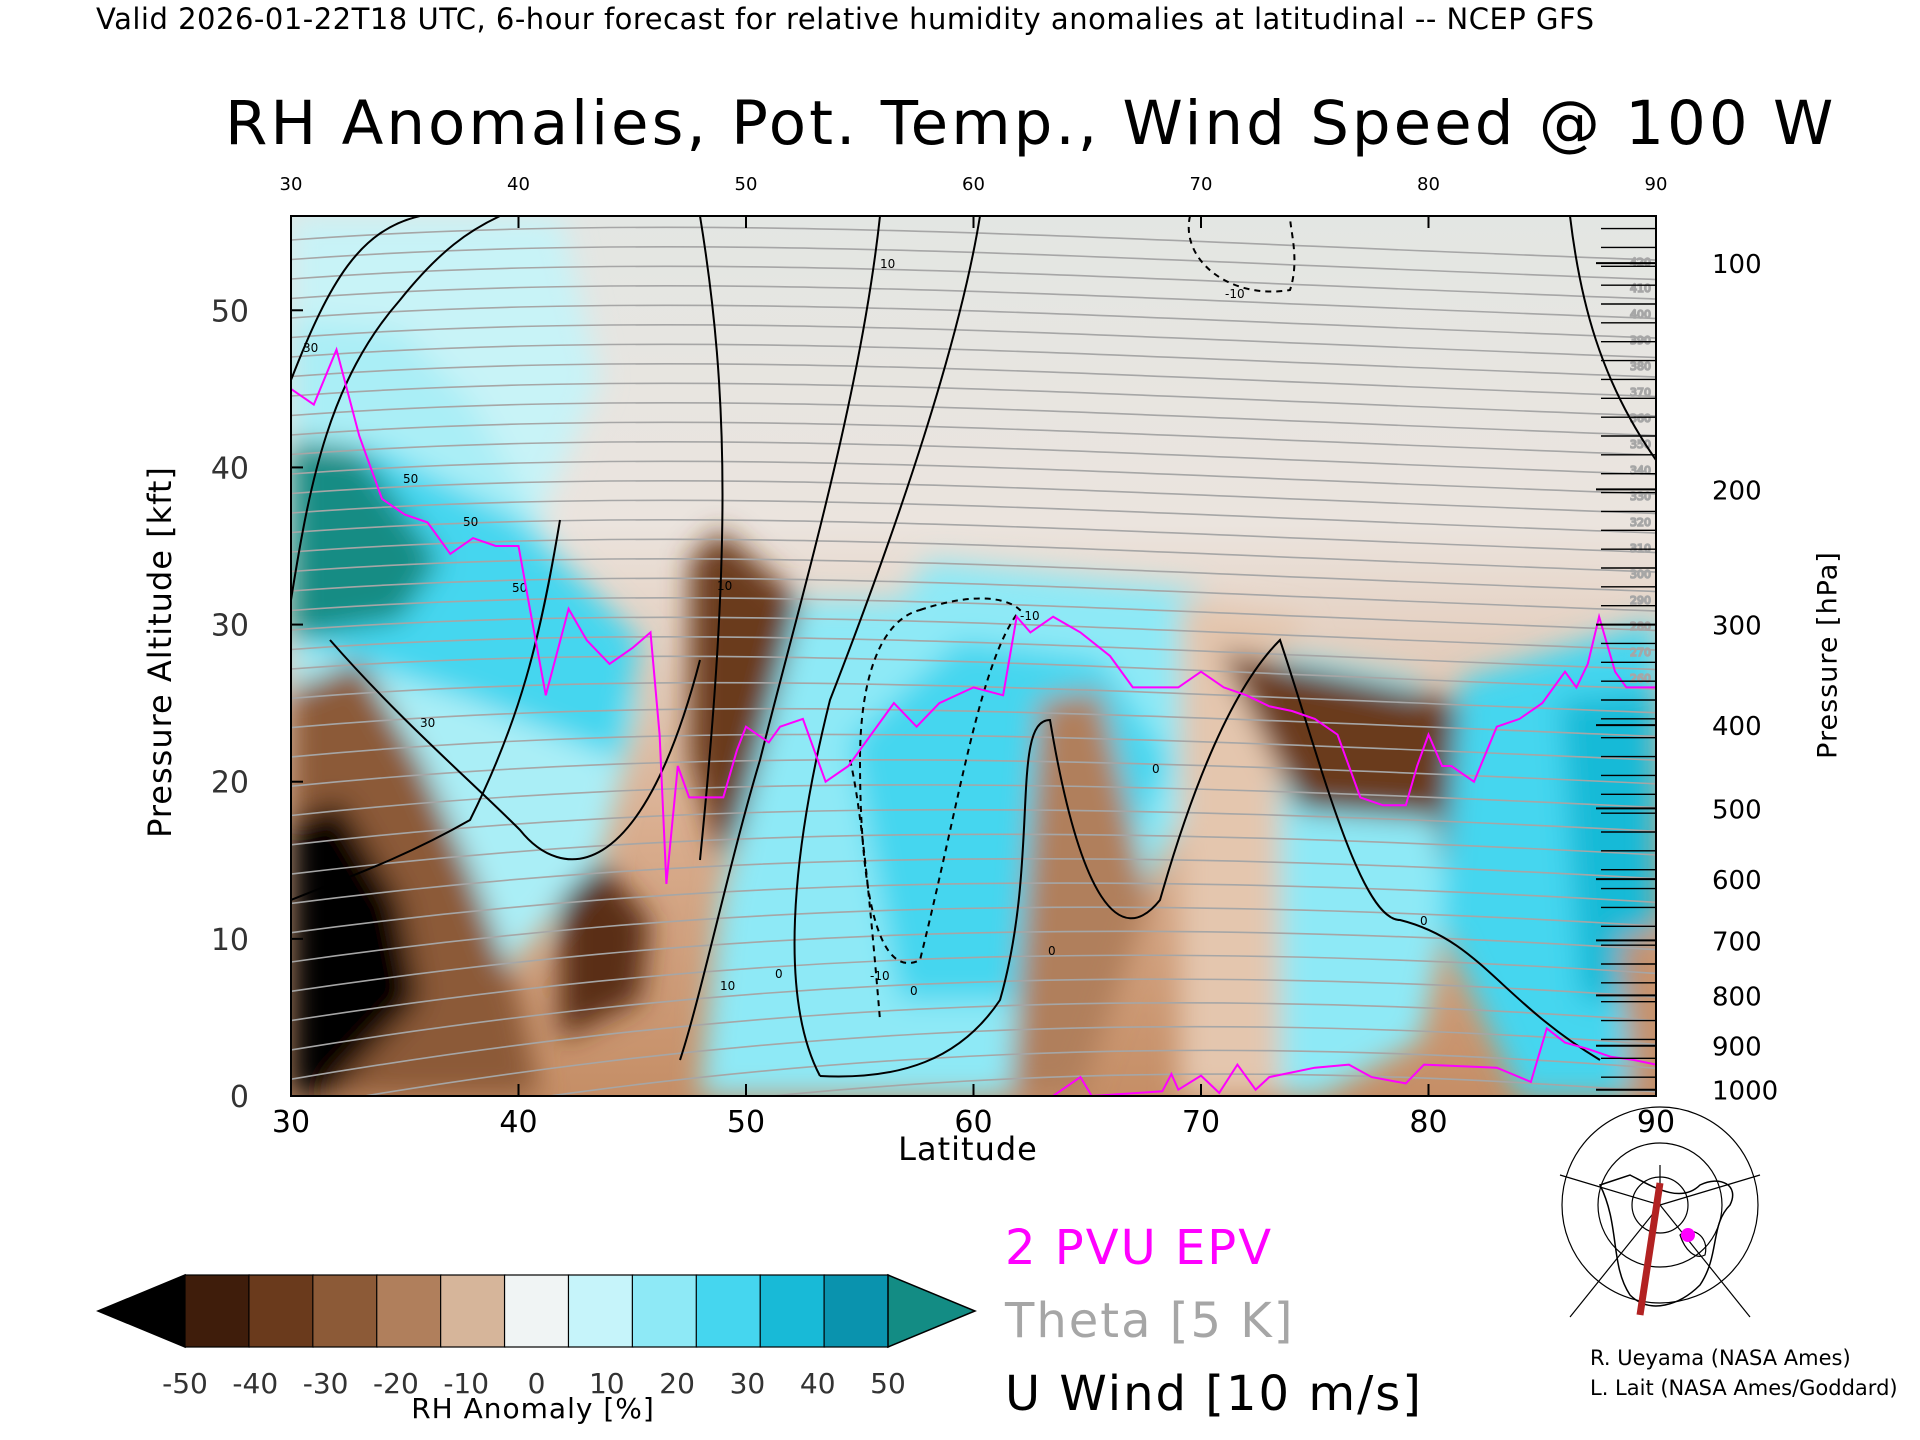 The image size is (1920, 1440). What do you see at coordinates (973, 1122) in the screenshot?
I see `x-tick-label: 60` at bounding box center [973, 1122].